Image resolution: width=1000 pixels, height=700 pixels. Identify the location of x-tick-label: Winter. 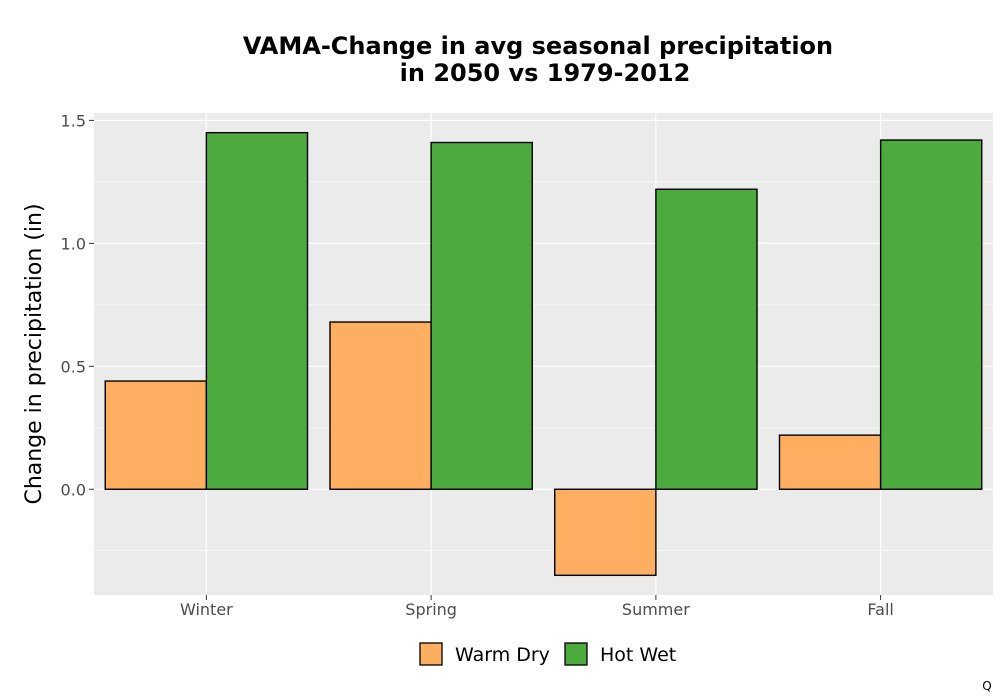
(206, 609).